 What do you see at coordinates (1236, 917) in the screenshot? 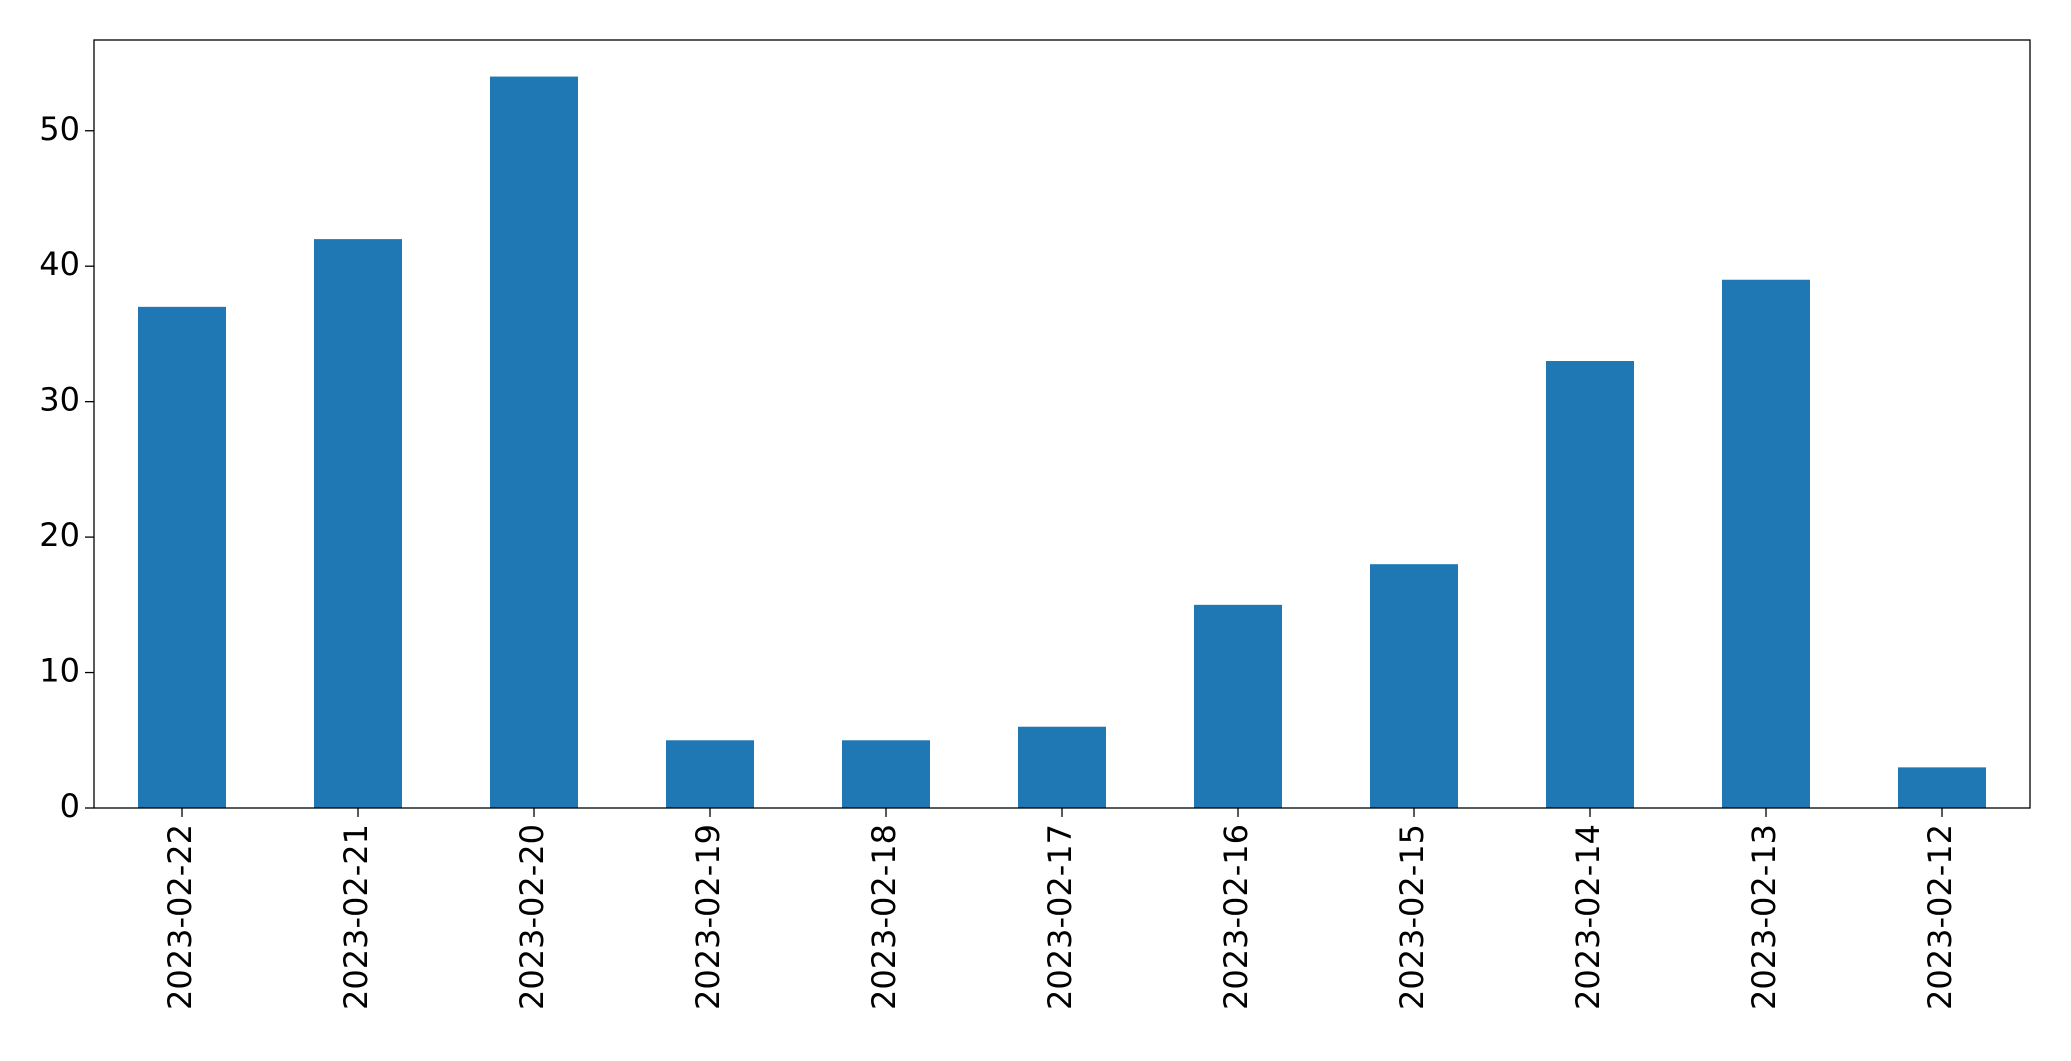
I see `x-tick-label: 2023-02-16` at bounding box center [1236, 917].